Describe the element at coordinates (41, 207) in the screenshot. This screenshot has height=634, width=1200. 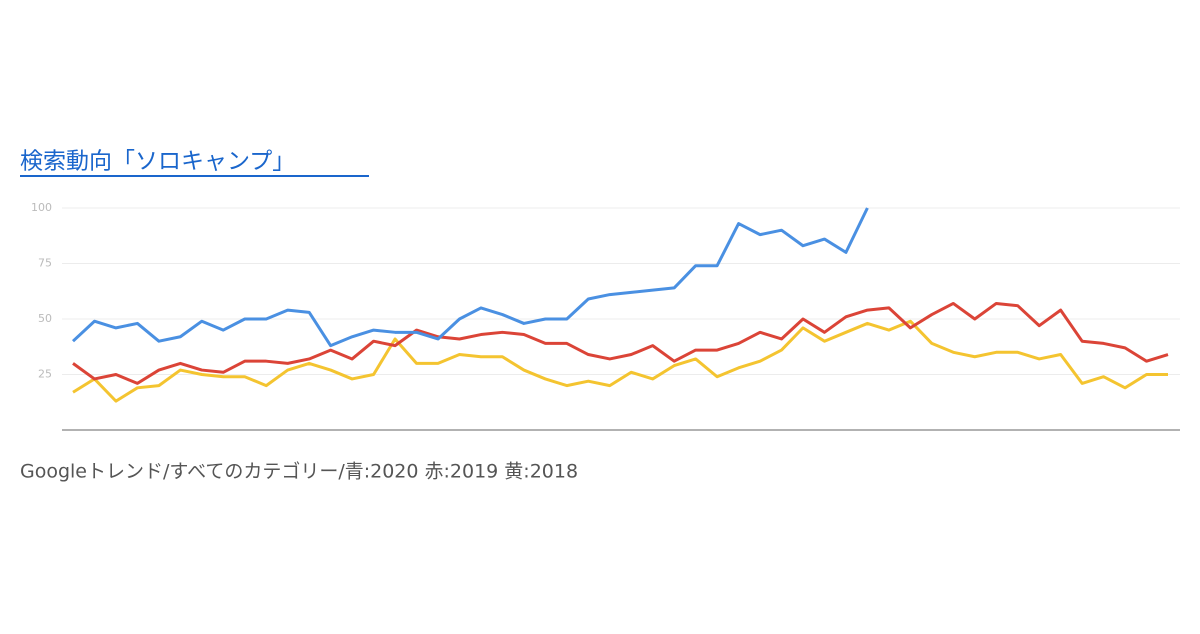
I see `y-tick-label: 100` at that location.